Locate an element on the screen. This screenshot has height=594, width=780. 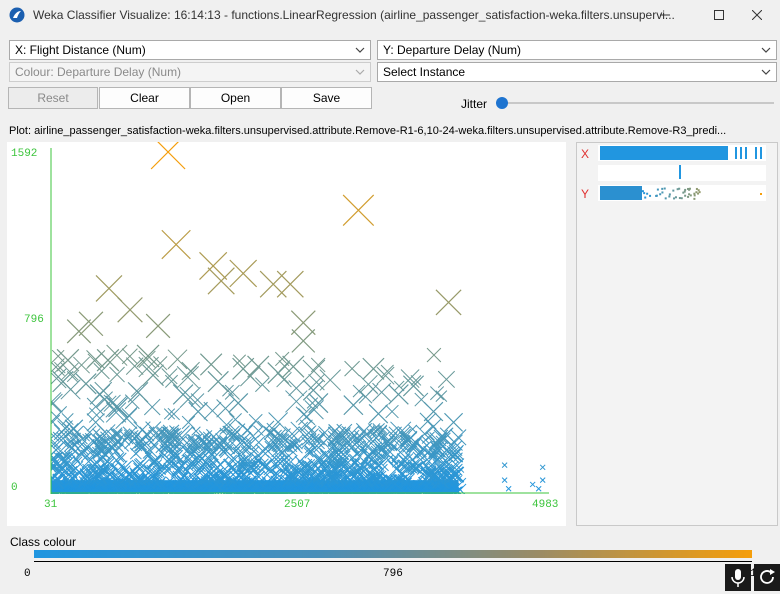
class-colour-title: Class colour is located at coordinates (43, 542).